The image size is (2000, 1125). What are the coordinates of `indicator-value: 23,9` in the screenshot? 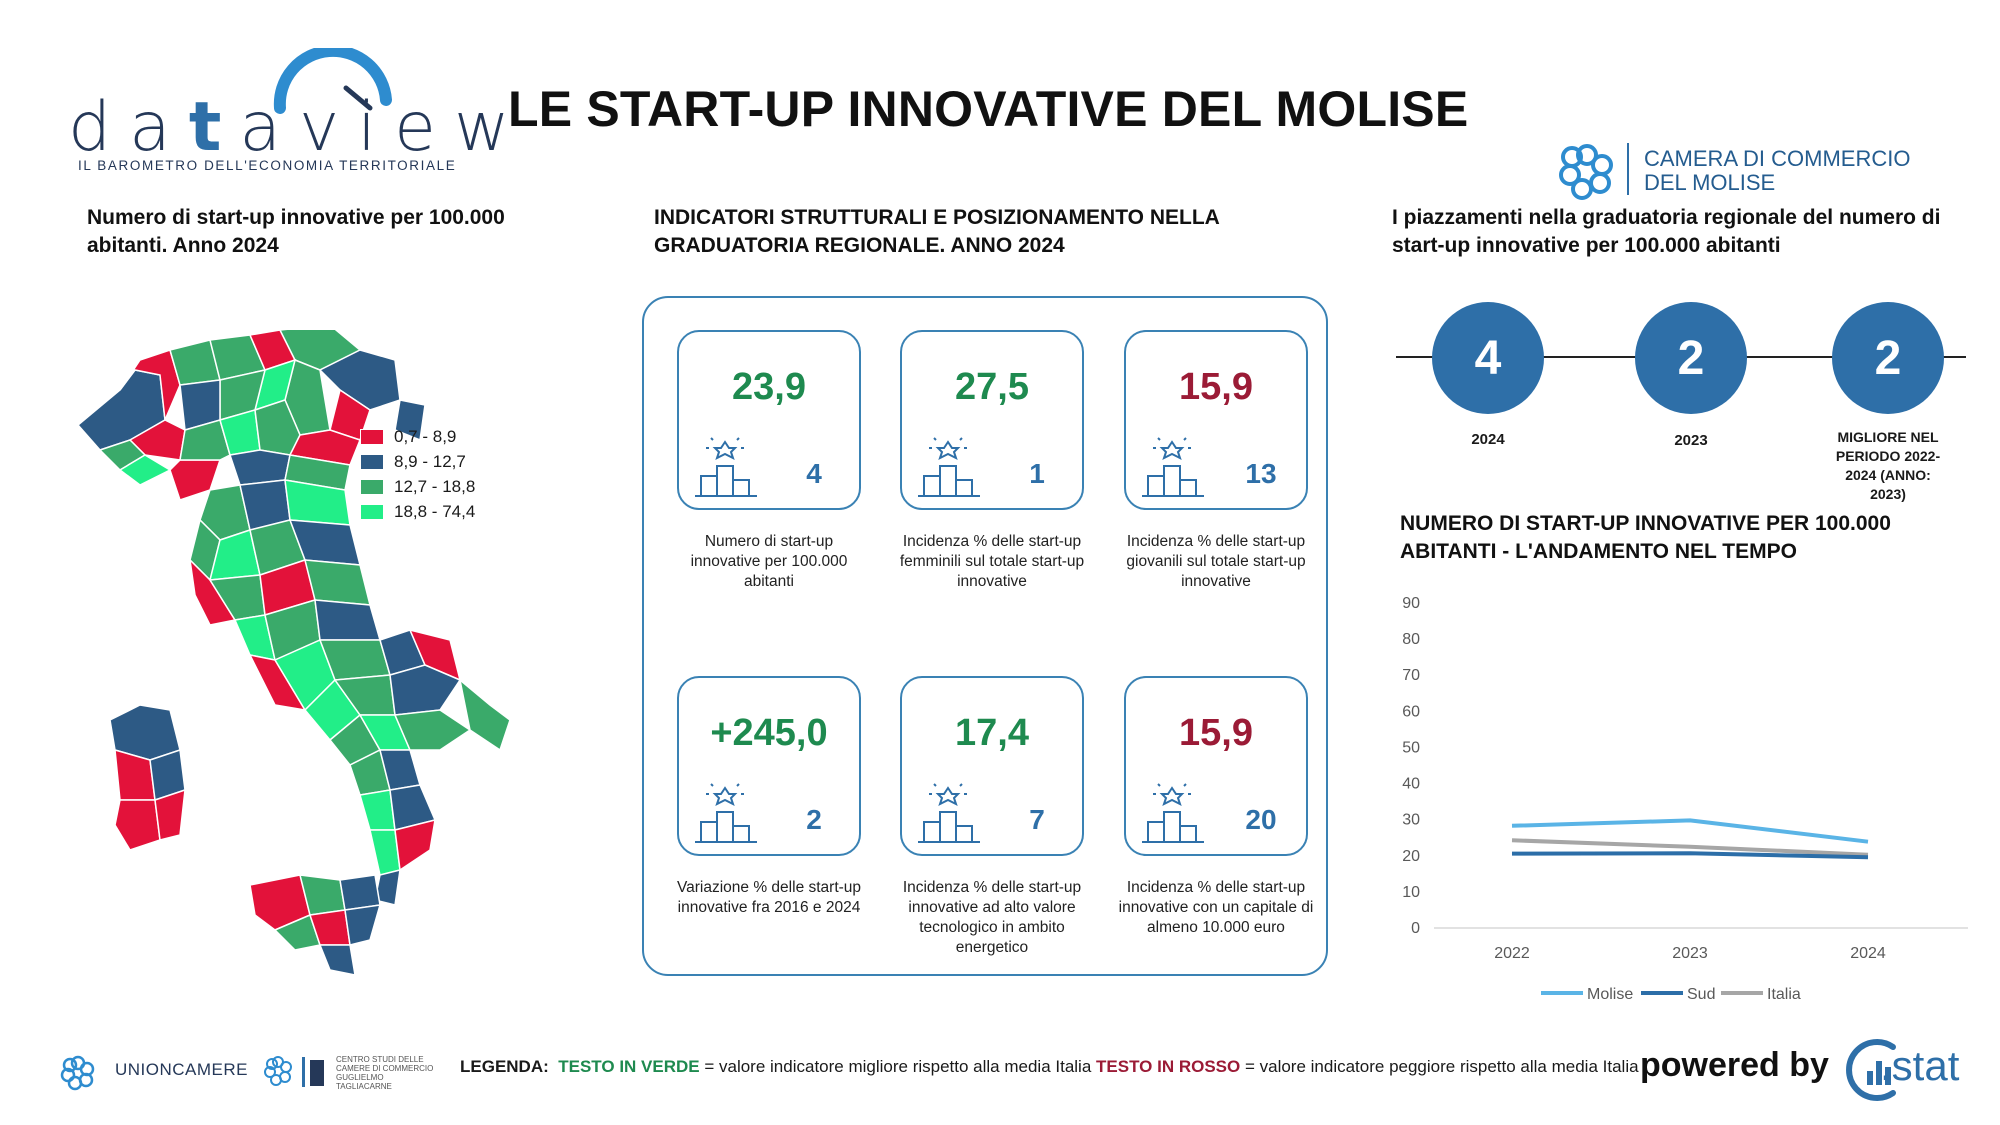 It's located at (769, 387).